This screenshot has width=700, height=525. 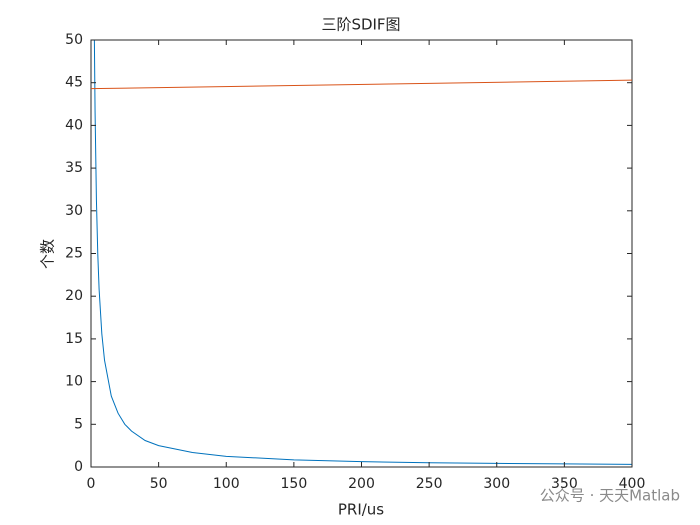 What do you see at coordinates (361, 484) in the screenshot?
I see `x-tick-label: 200` at bounding box center [361, 484].